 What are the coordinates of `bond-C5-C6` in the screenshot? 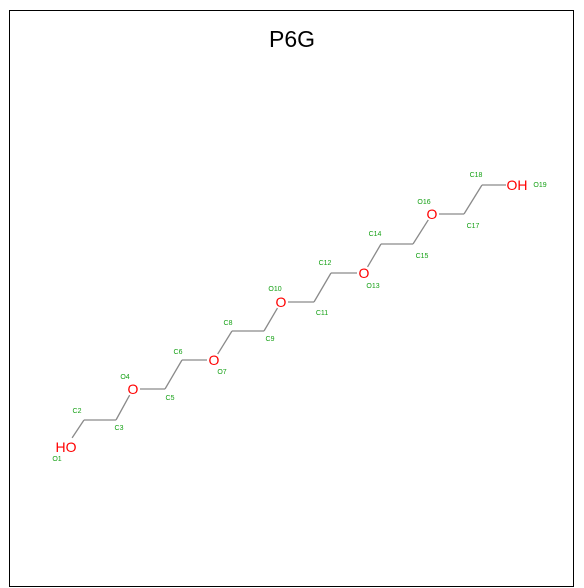 It's located at (173, 374).